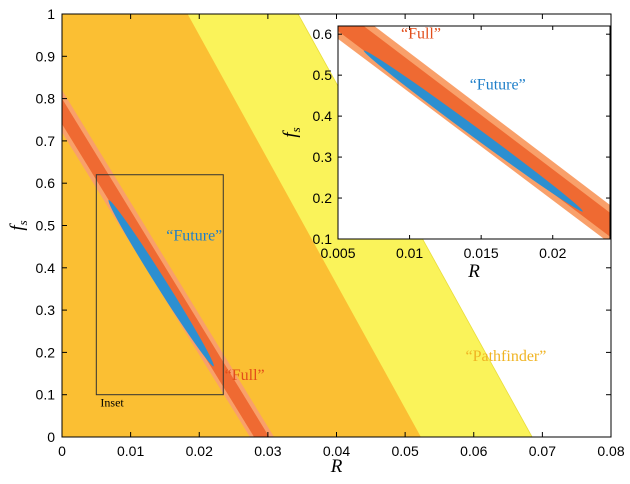 The image size is (630, 484). What do you see at coordinates (323, 116) in the screenshot?
I see `inset-y-tick-label: 0.4` at bounding box center [323, 116].